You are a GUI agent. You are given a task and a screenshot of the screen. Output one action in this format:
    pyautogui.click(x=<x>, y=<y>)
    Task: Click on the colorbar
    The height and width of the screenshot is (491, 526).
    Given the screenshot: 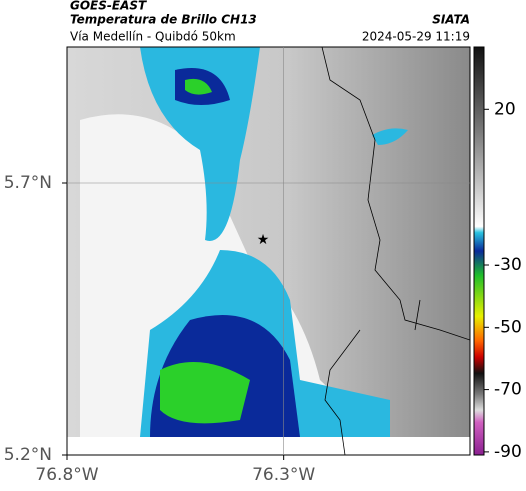 What is the action you would take?
    pyautogui.click(x=479, y=251)
    